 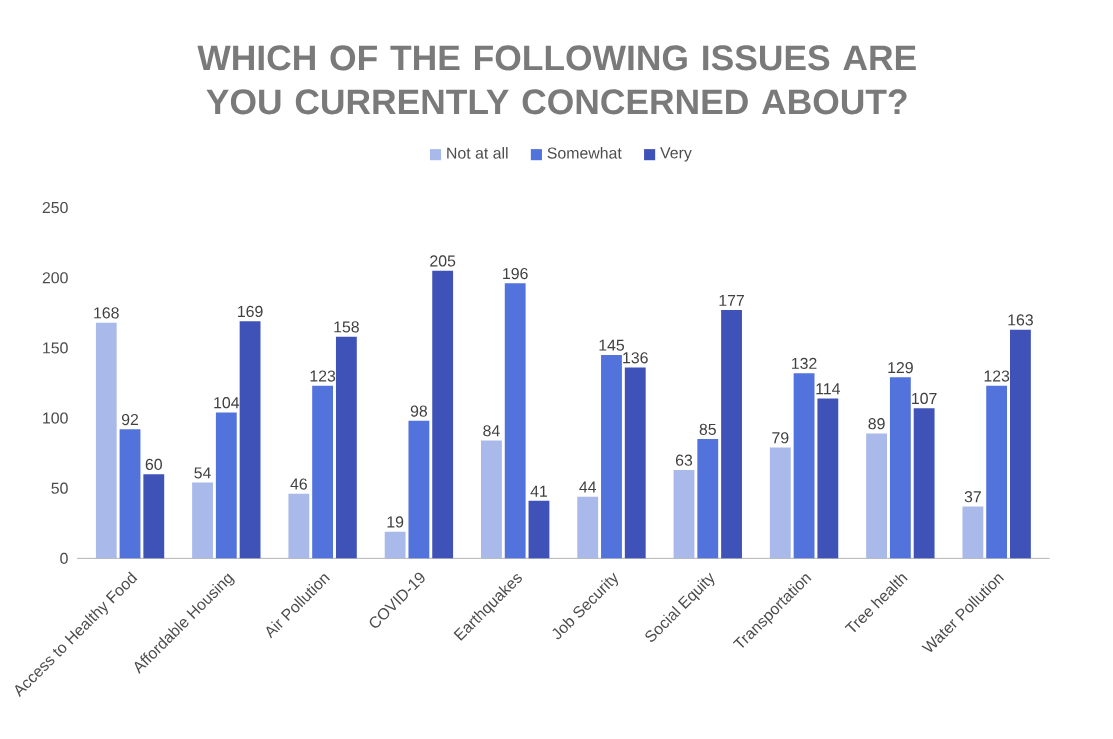 What do you see at coordinates (55, 207) in the screenshot?
I see `y-tick-label: 250` at bounding box center [55, 207].